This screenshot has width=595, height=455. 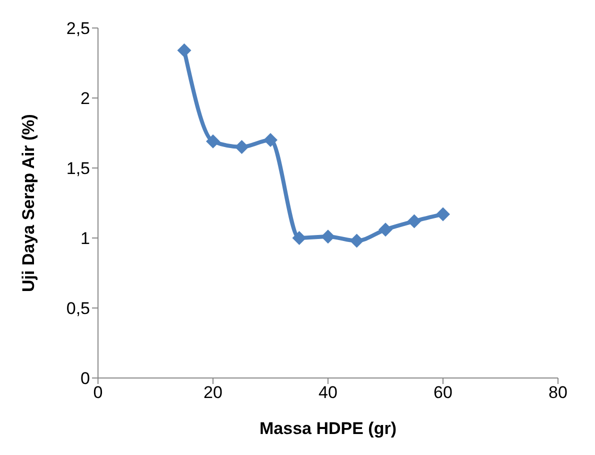 I want to click on y-tick-label: 1,5, so click(x=78, y=168).